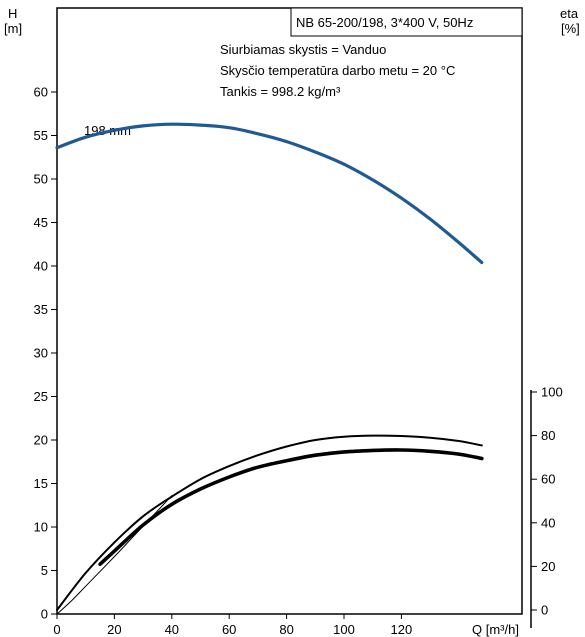  What do you see at coordinates (570, 28) in the screenshot?
I see `eta-axis-label-unit: [%]` at bounding box center [570, 28].